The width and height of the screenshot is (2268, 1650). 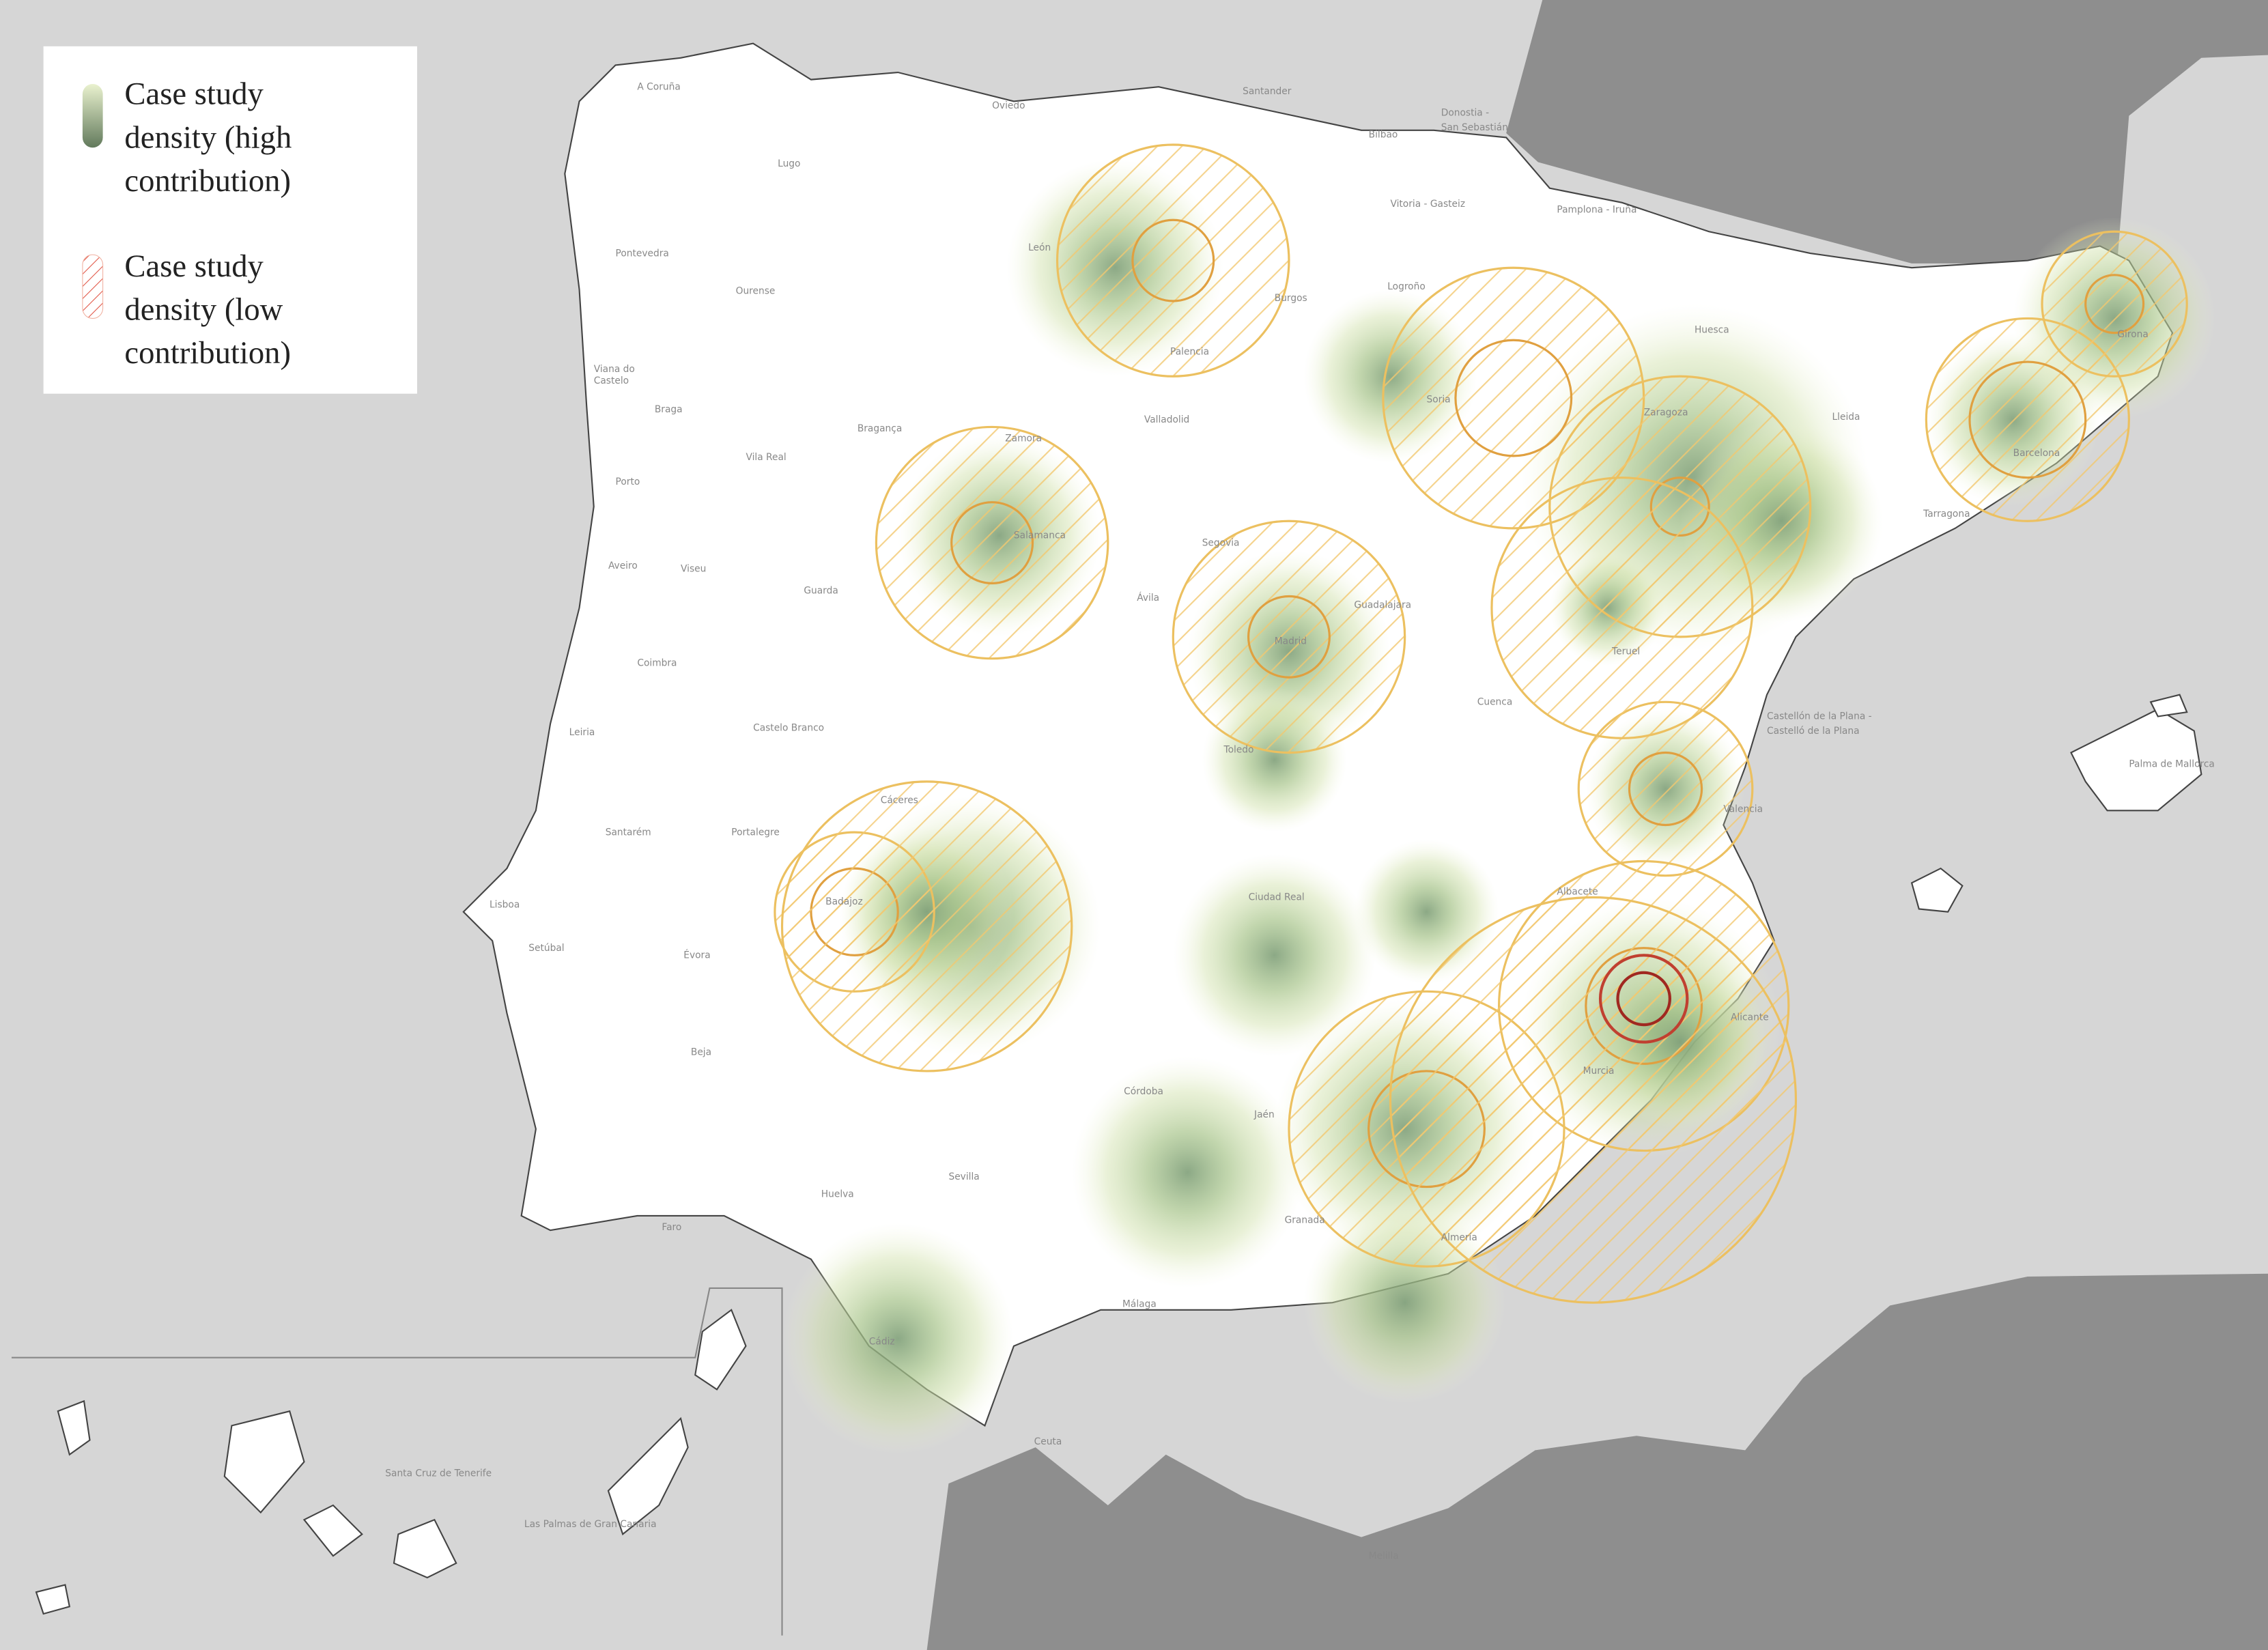 What do you see at coordinates (1597, 1461) in the screenshot?
I see `africa` at bounding box center [1597, 1461].